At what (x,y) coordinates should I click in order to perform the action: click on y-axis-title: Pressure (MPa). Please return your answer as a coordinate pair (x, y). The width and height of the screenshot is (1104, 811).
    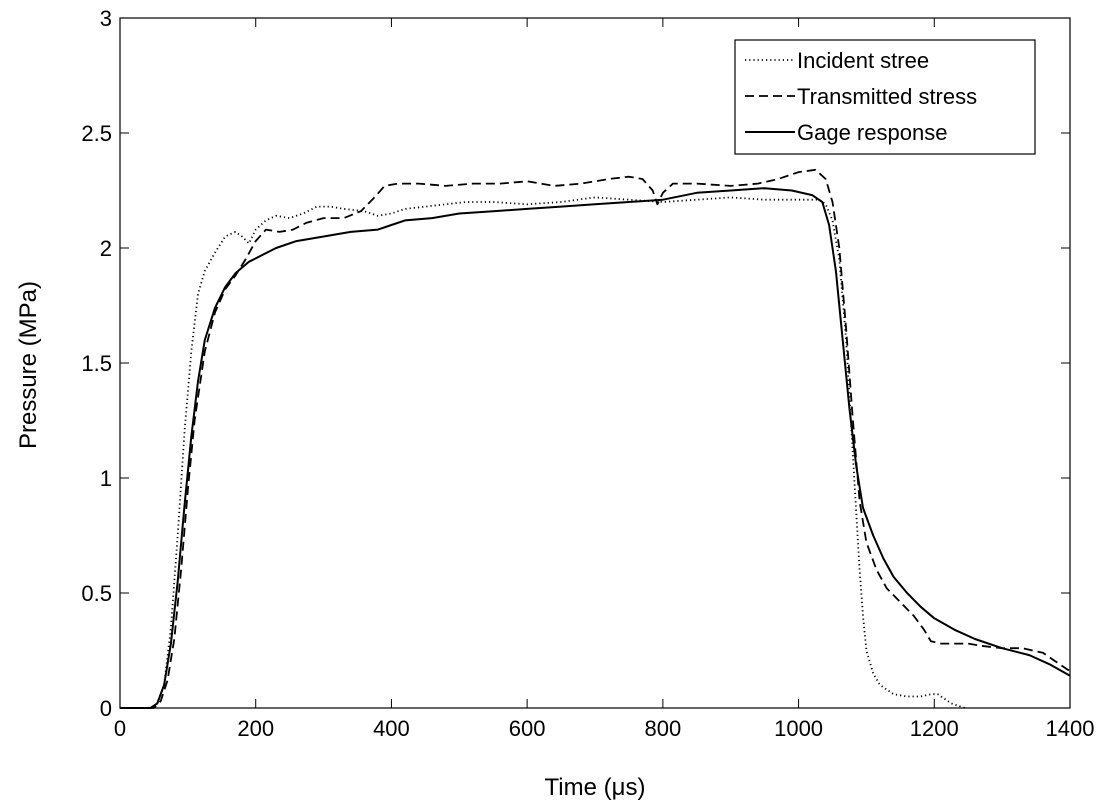
    Looking at the image, I should click on (28, 365).